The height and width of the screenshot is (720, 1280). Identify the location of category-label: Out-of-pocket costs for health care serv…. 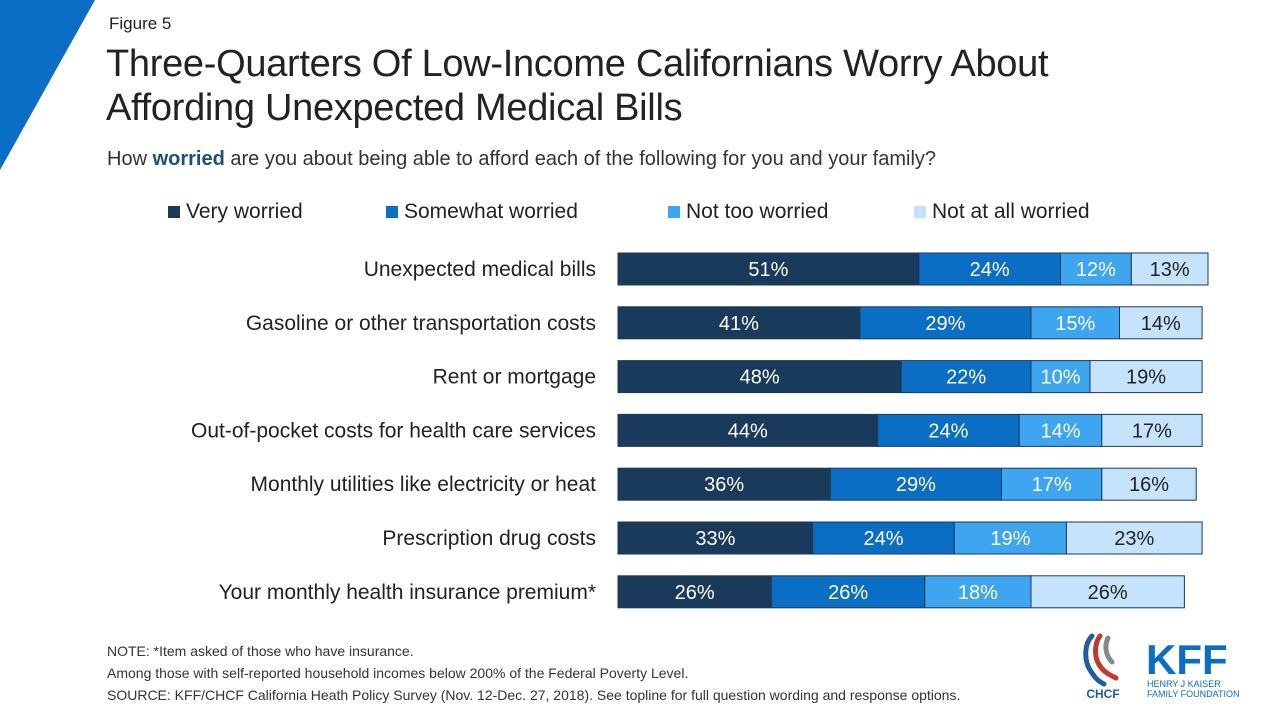
(393, 430).